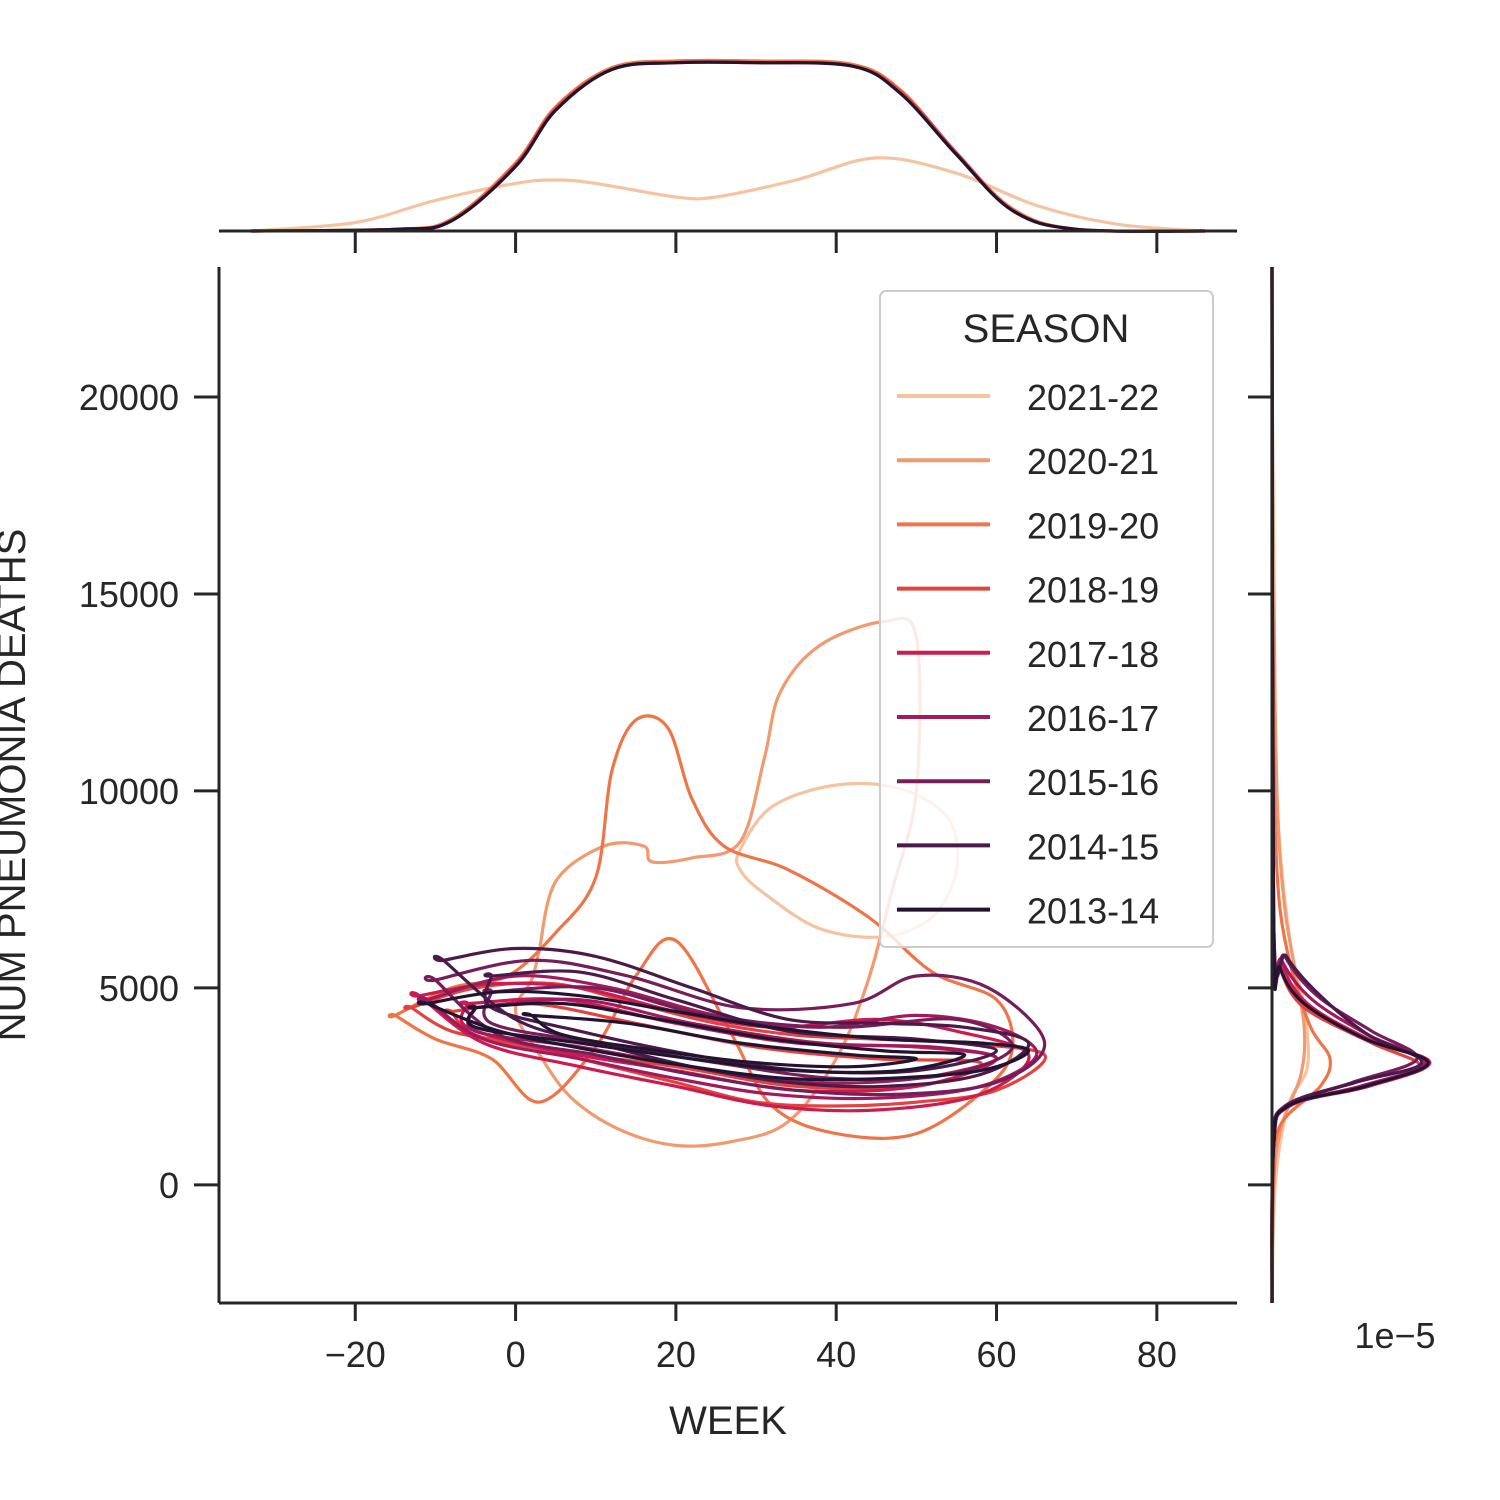 This screenshot has height=1500, width=1500. Describe the element at coordinates (139, 988) in the screenshot. I see `y-tick-label: 5000` at that location.